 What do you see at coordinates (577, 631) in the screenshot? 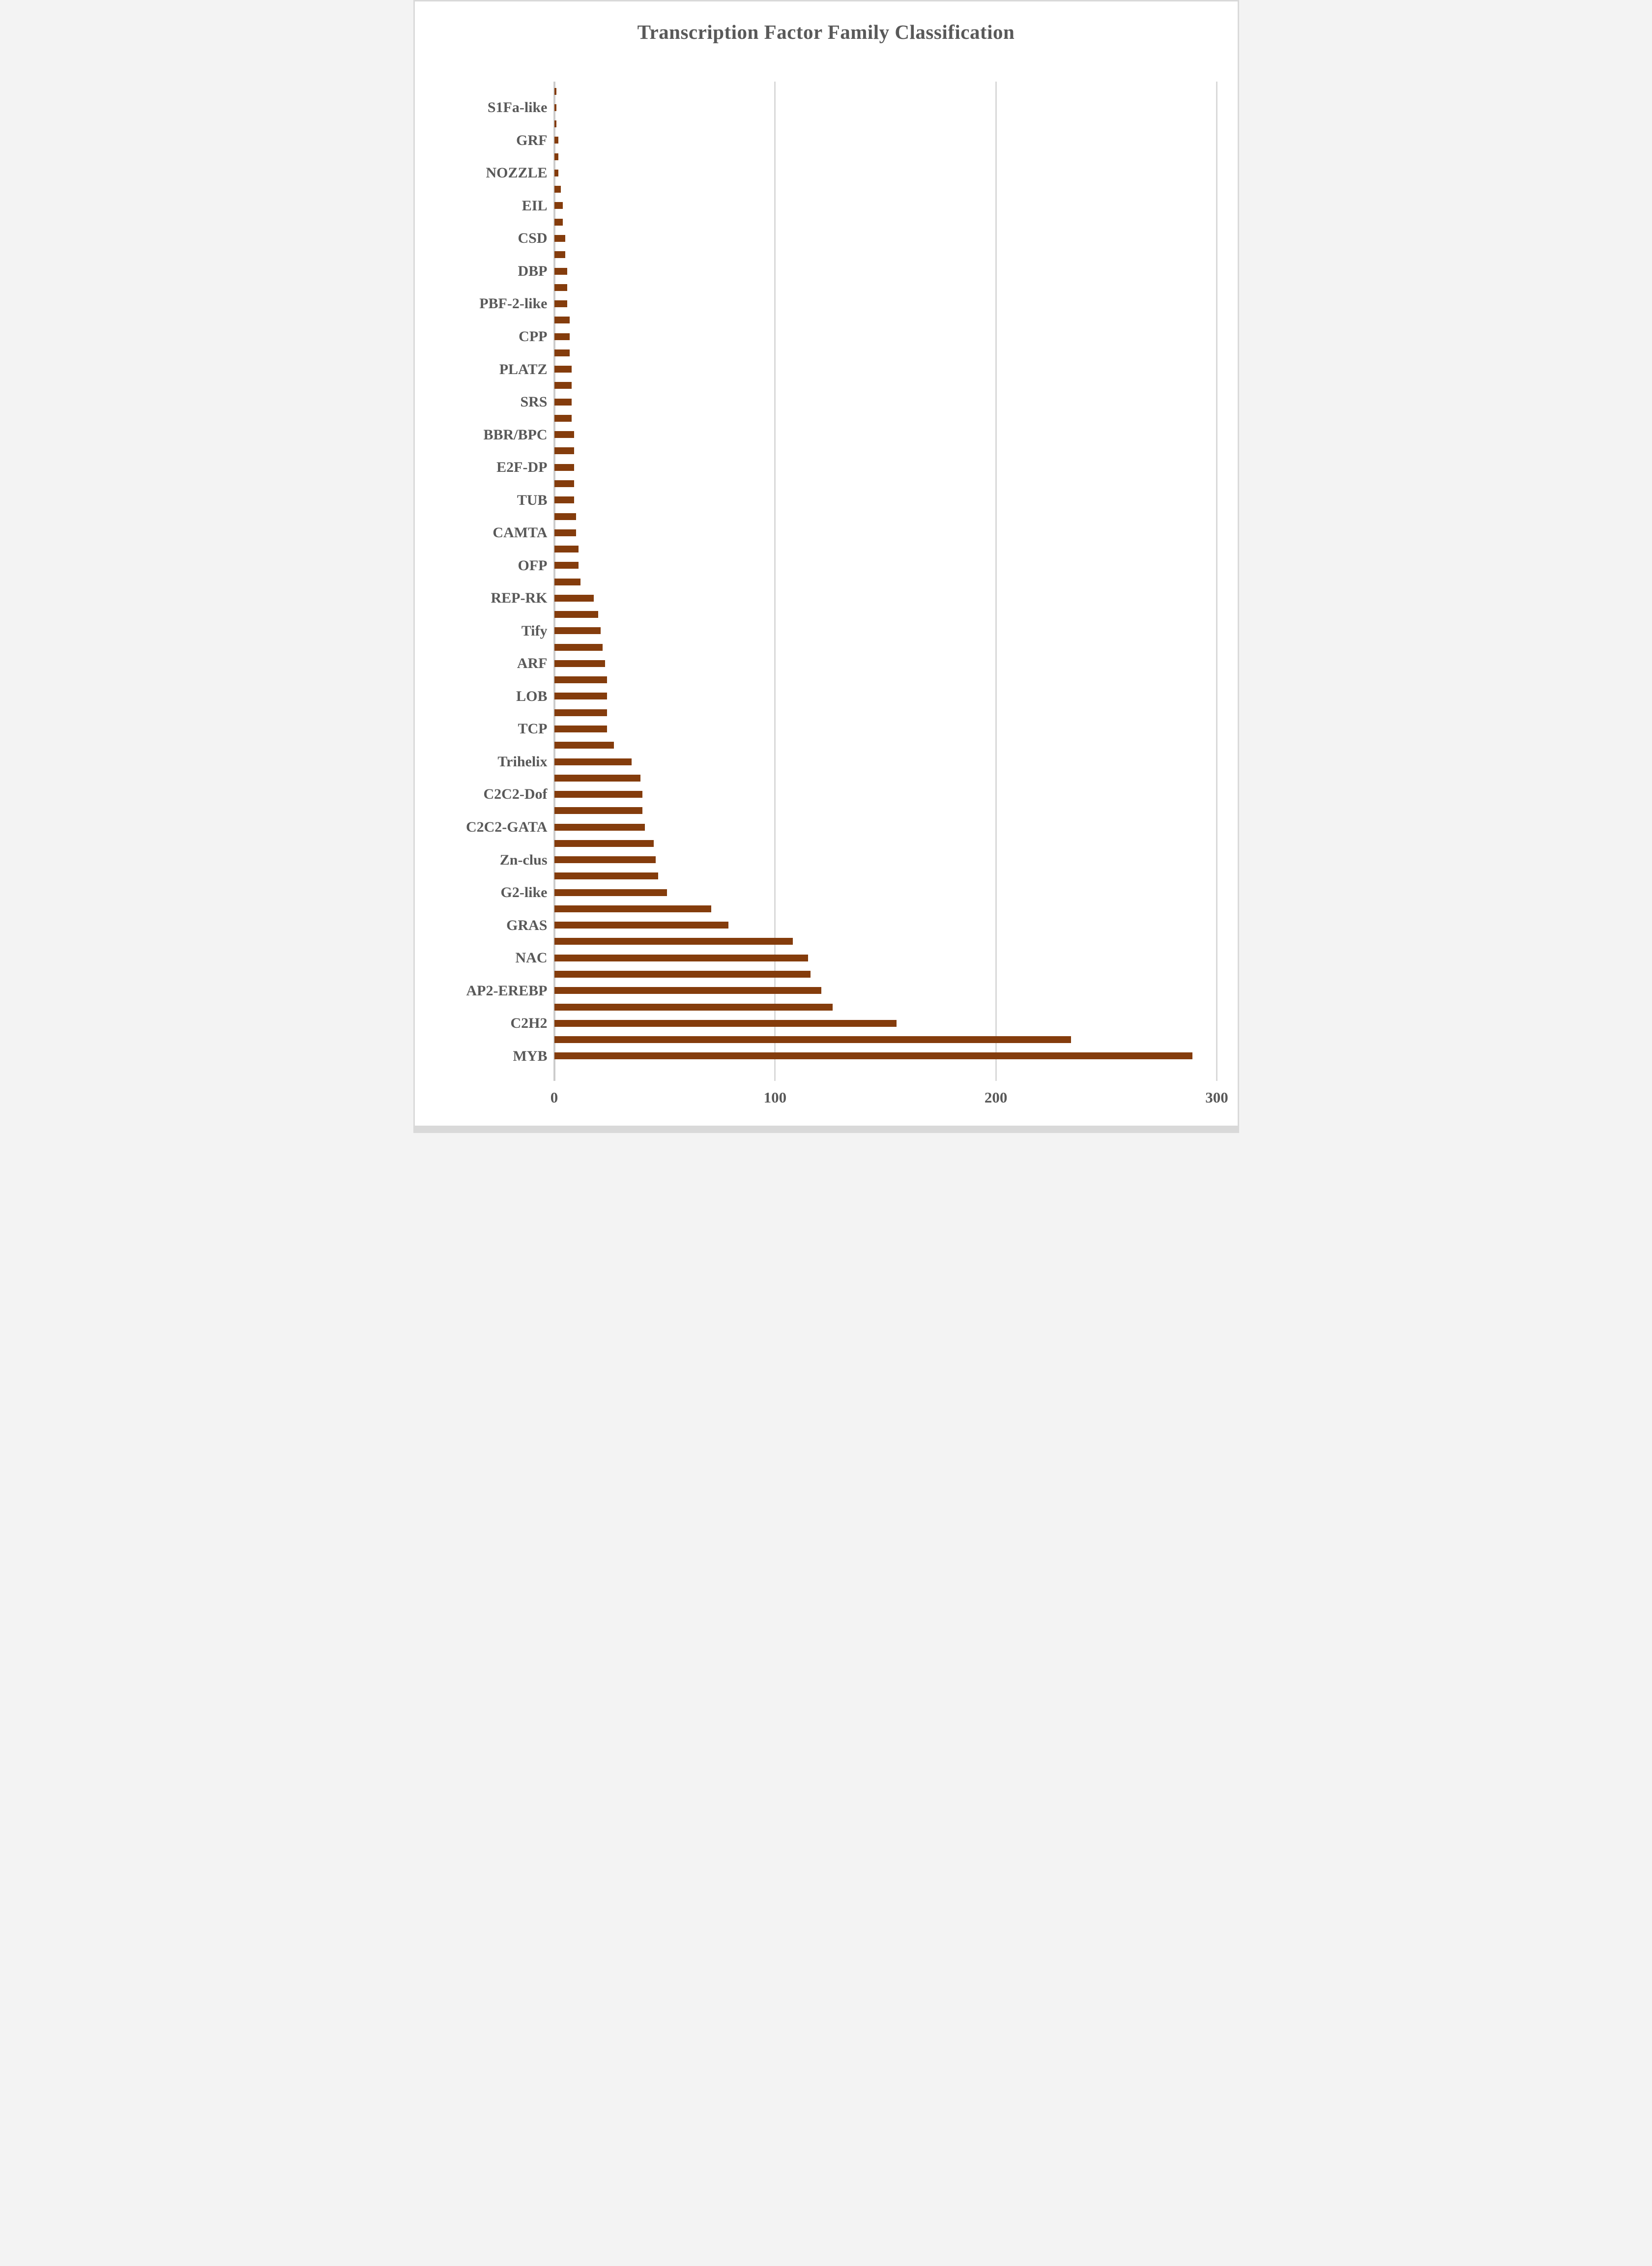
I see `bar-Tify` at bounding box center [577, 631].